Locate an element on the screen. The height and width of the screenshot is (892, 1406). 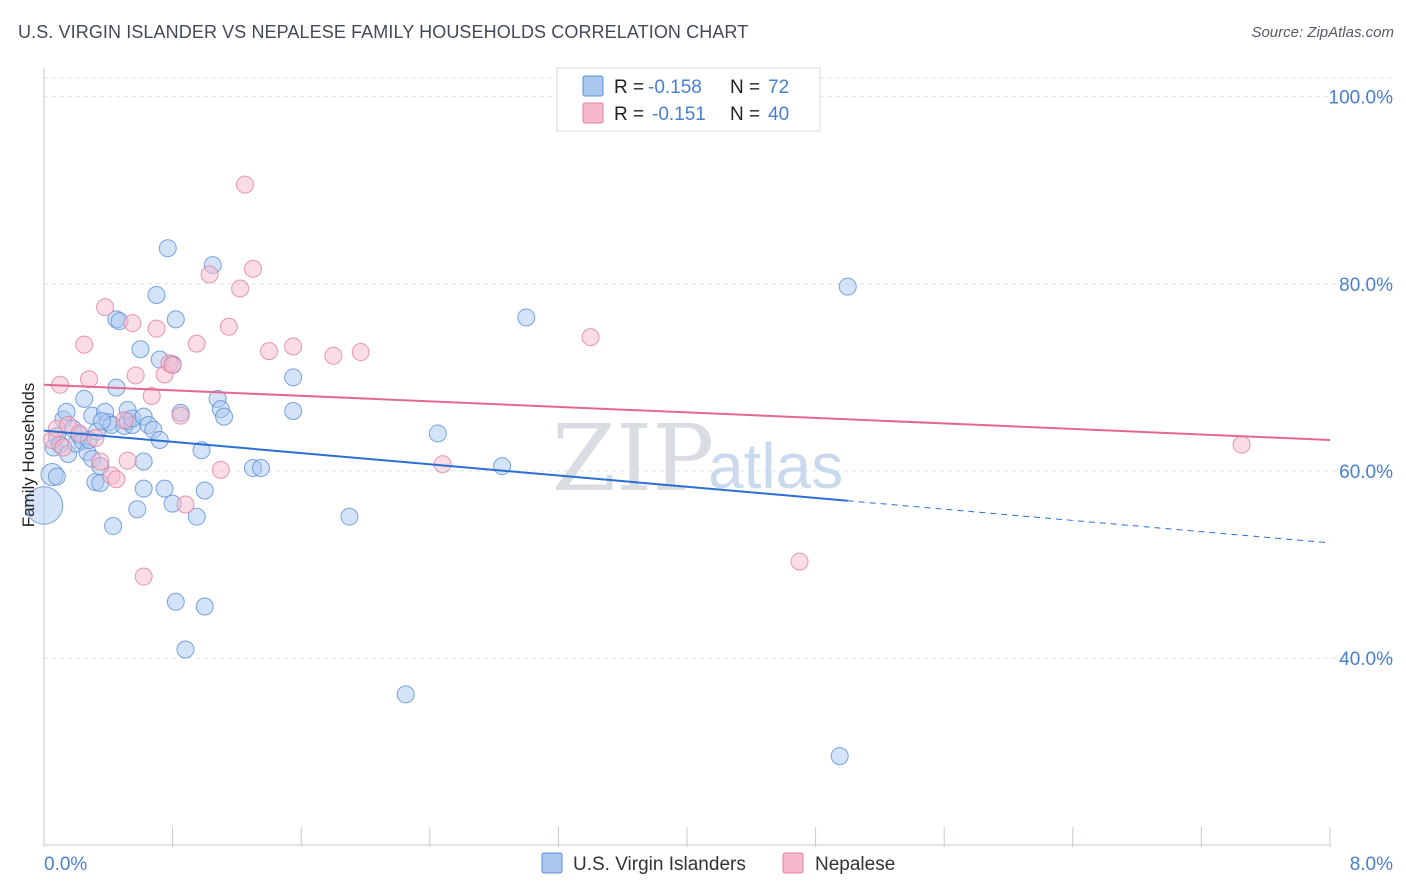
y-tick-label: 60.0% is located at coordinates (1366, 472).